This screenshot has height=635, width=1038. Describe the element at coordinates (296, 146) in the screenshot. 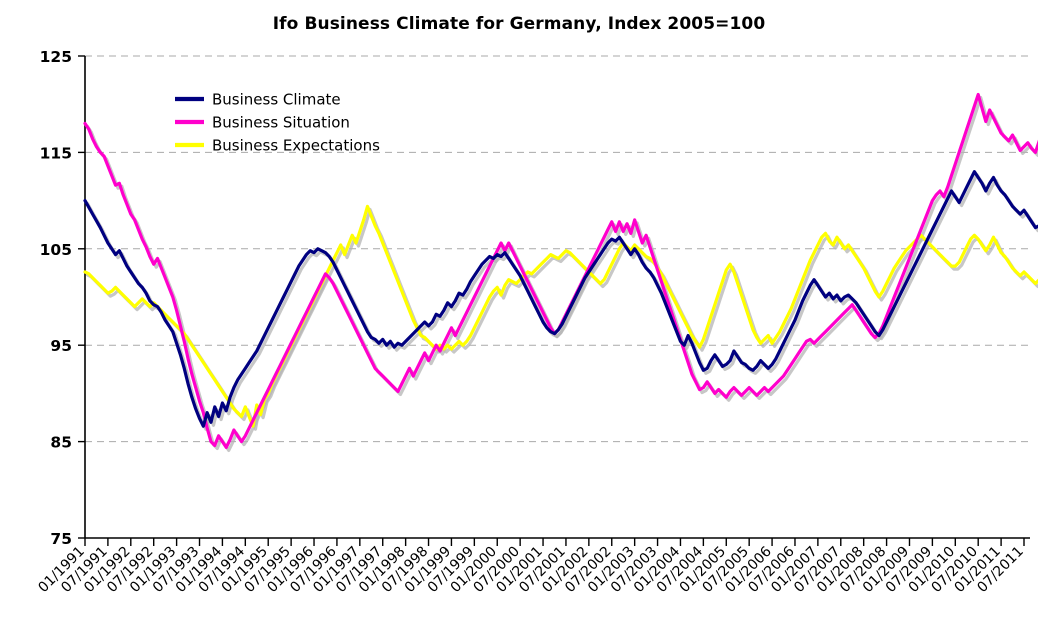

I see `legend-label: Business Expectations` at that location.